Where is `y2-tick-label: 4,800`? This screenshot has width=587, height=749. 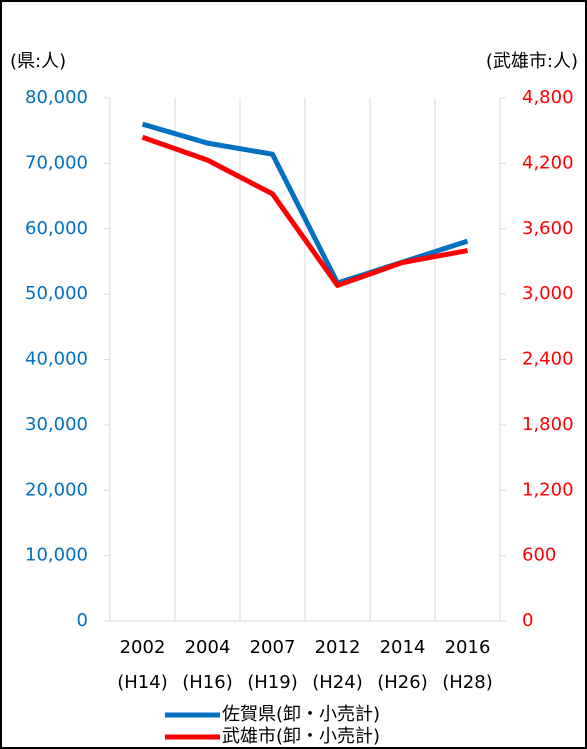
y2-tick-label: 4,800 is located at coordinates (548, 97).